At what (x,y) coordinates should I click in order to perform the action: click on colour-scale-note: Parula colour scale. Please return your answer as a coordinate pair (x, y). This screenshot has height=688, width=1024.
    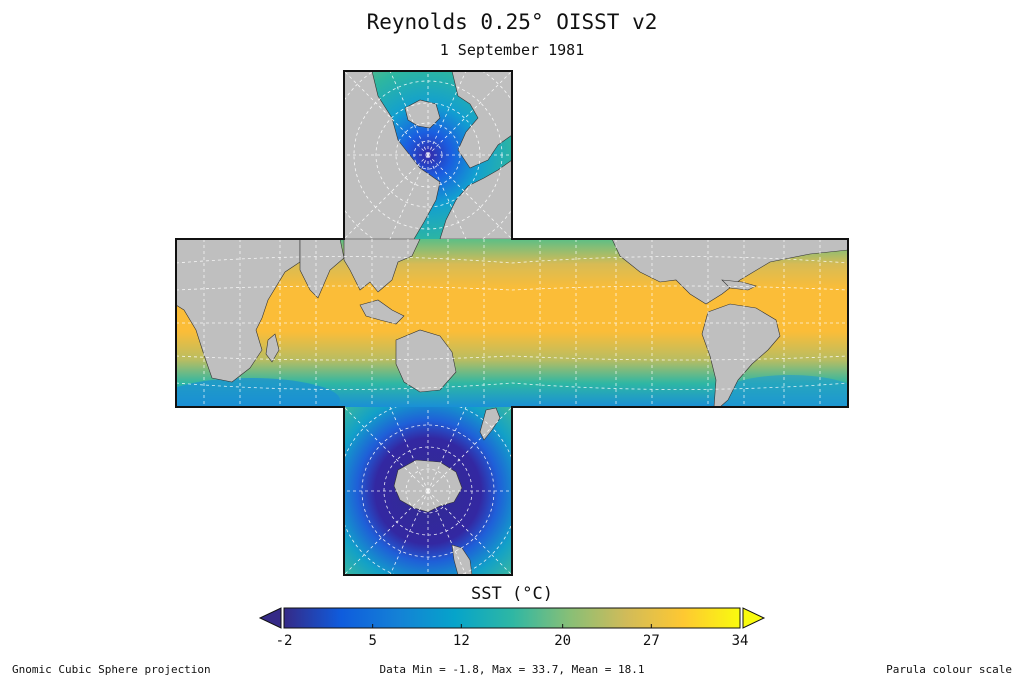
    Looking at the image, I should click on (949, 669).